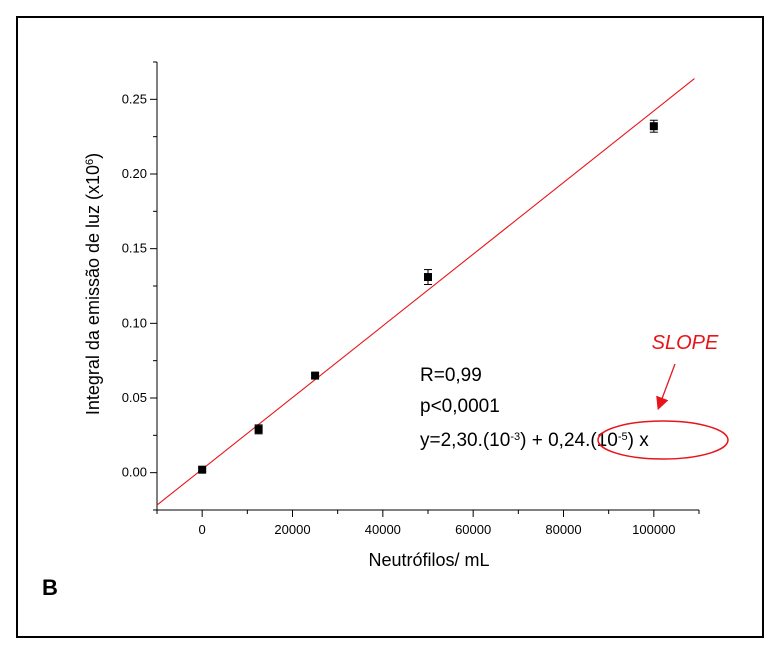  I want to click on y-tick-label: 0.10, so click(134, 322).